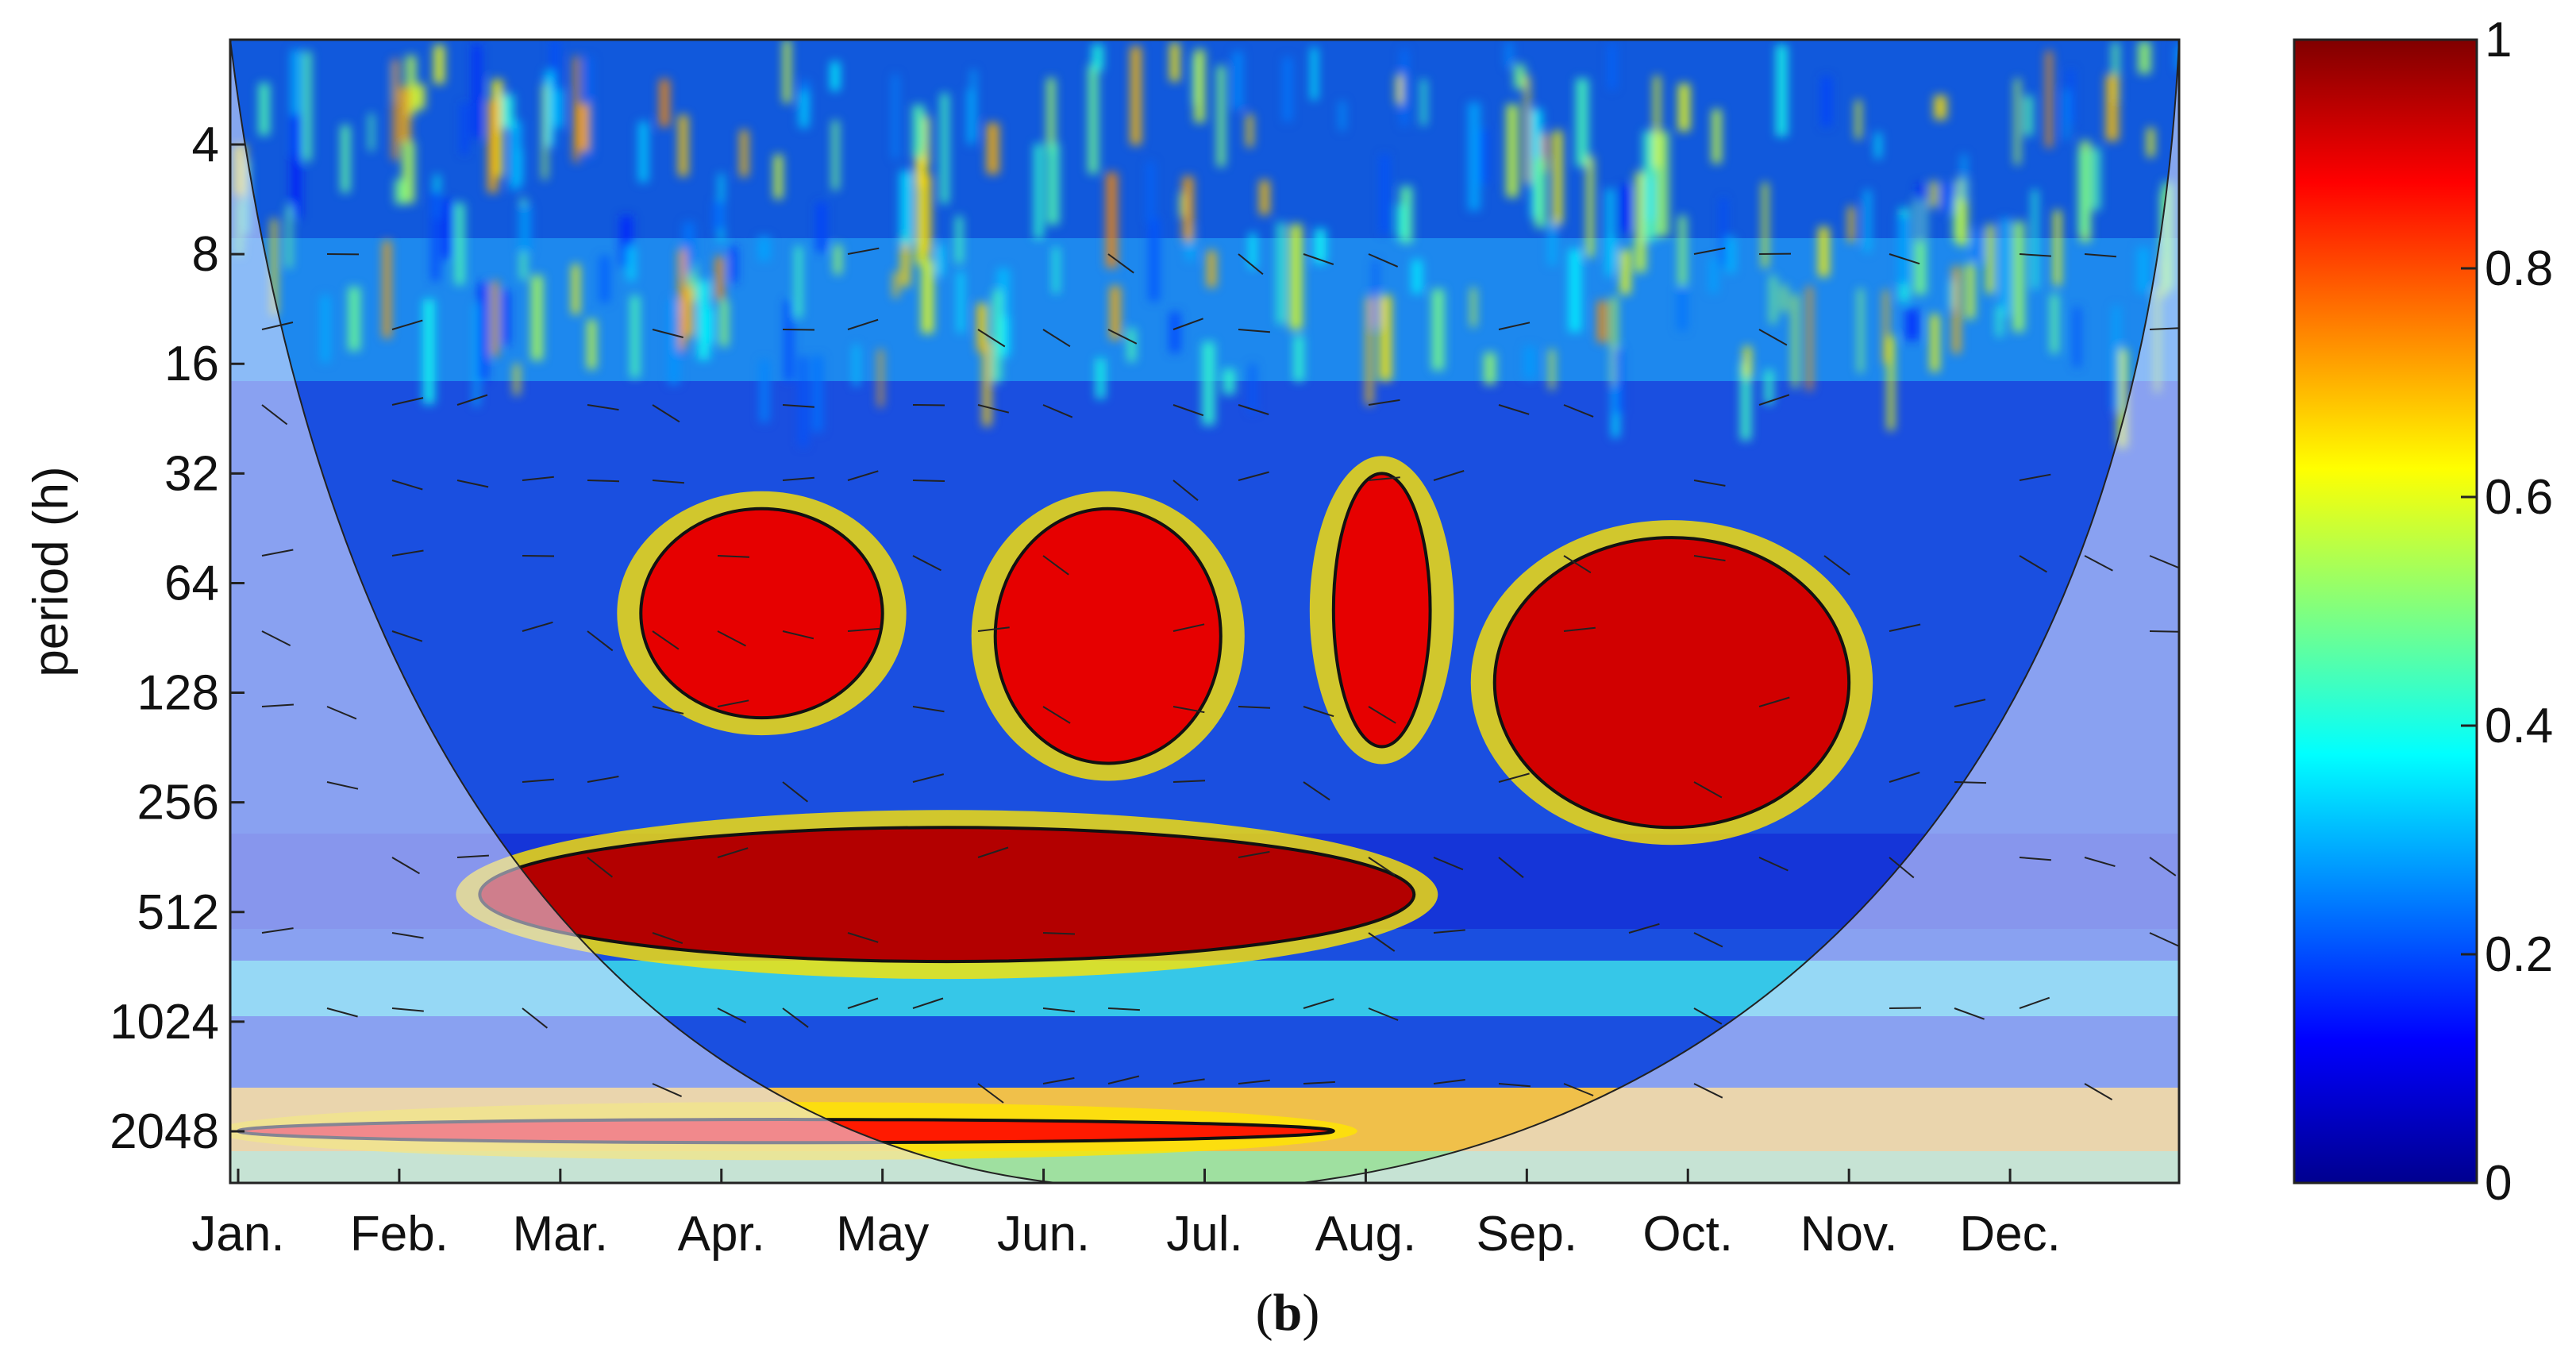  What do you see at coordinates (164, 1131) in the screenshot?
I see `y-tick-label: 2048` at bounding box center [164, 1131].